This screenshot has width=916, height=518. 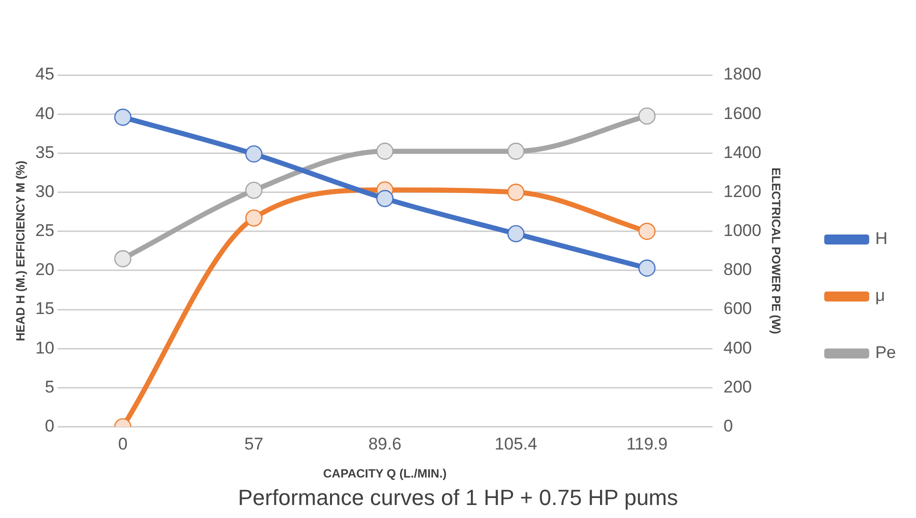 I want to click on y-tick-label: 5, so click(x=49, y=386).